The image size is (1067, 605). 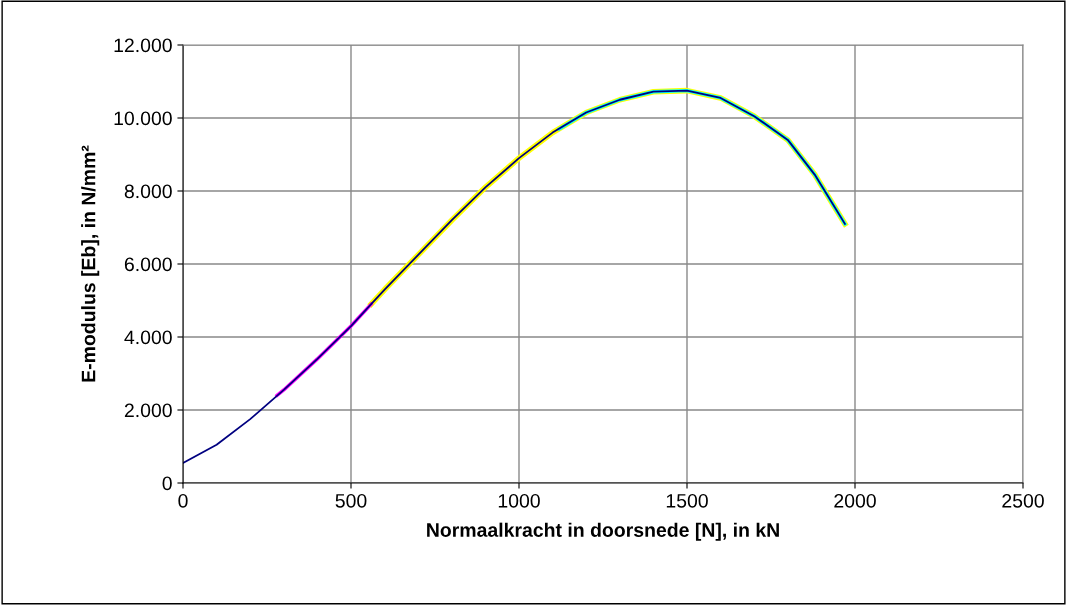 What do you see at coordinates (143, 45) in the screenshot?
I see `y-tick-label: 12.000` at bounding box center [143, 45].